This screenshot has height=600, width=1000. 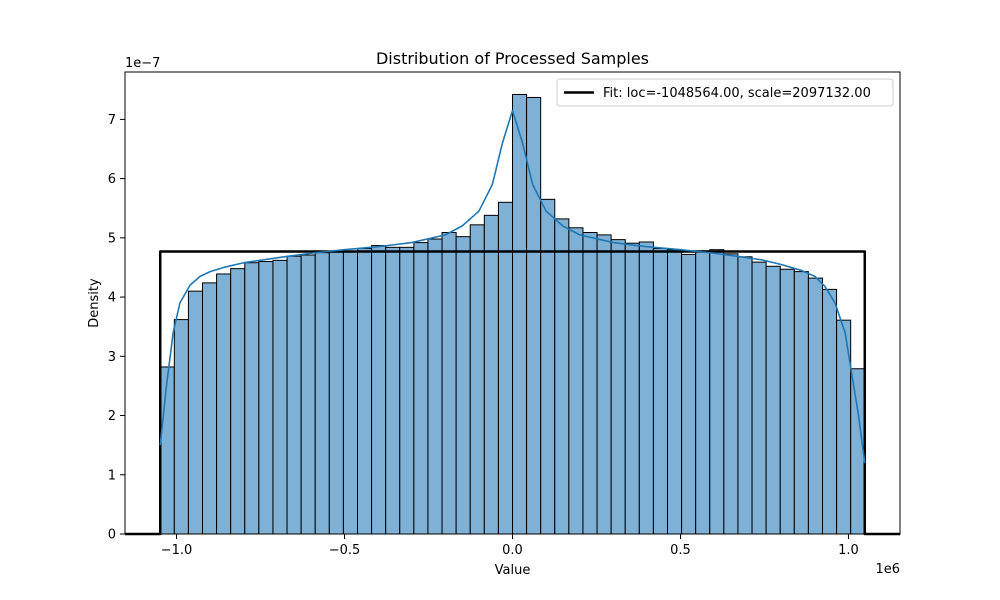 What do you see at coordinates (112, 357) in the screenshot?
I see `y-tick-label: 3` at bounding box center [112, 357].